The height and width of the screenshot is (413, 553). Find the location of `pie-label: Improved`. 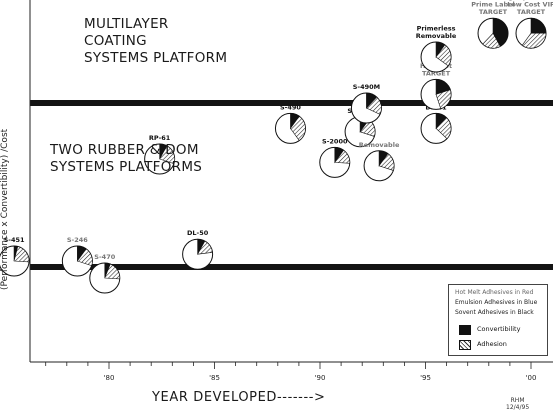

pie-label: Improved is located at coordinates (531, 0).